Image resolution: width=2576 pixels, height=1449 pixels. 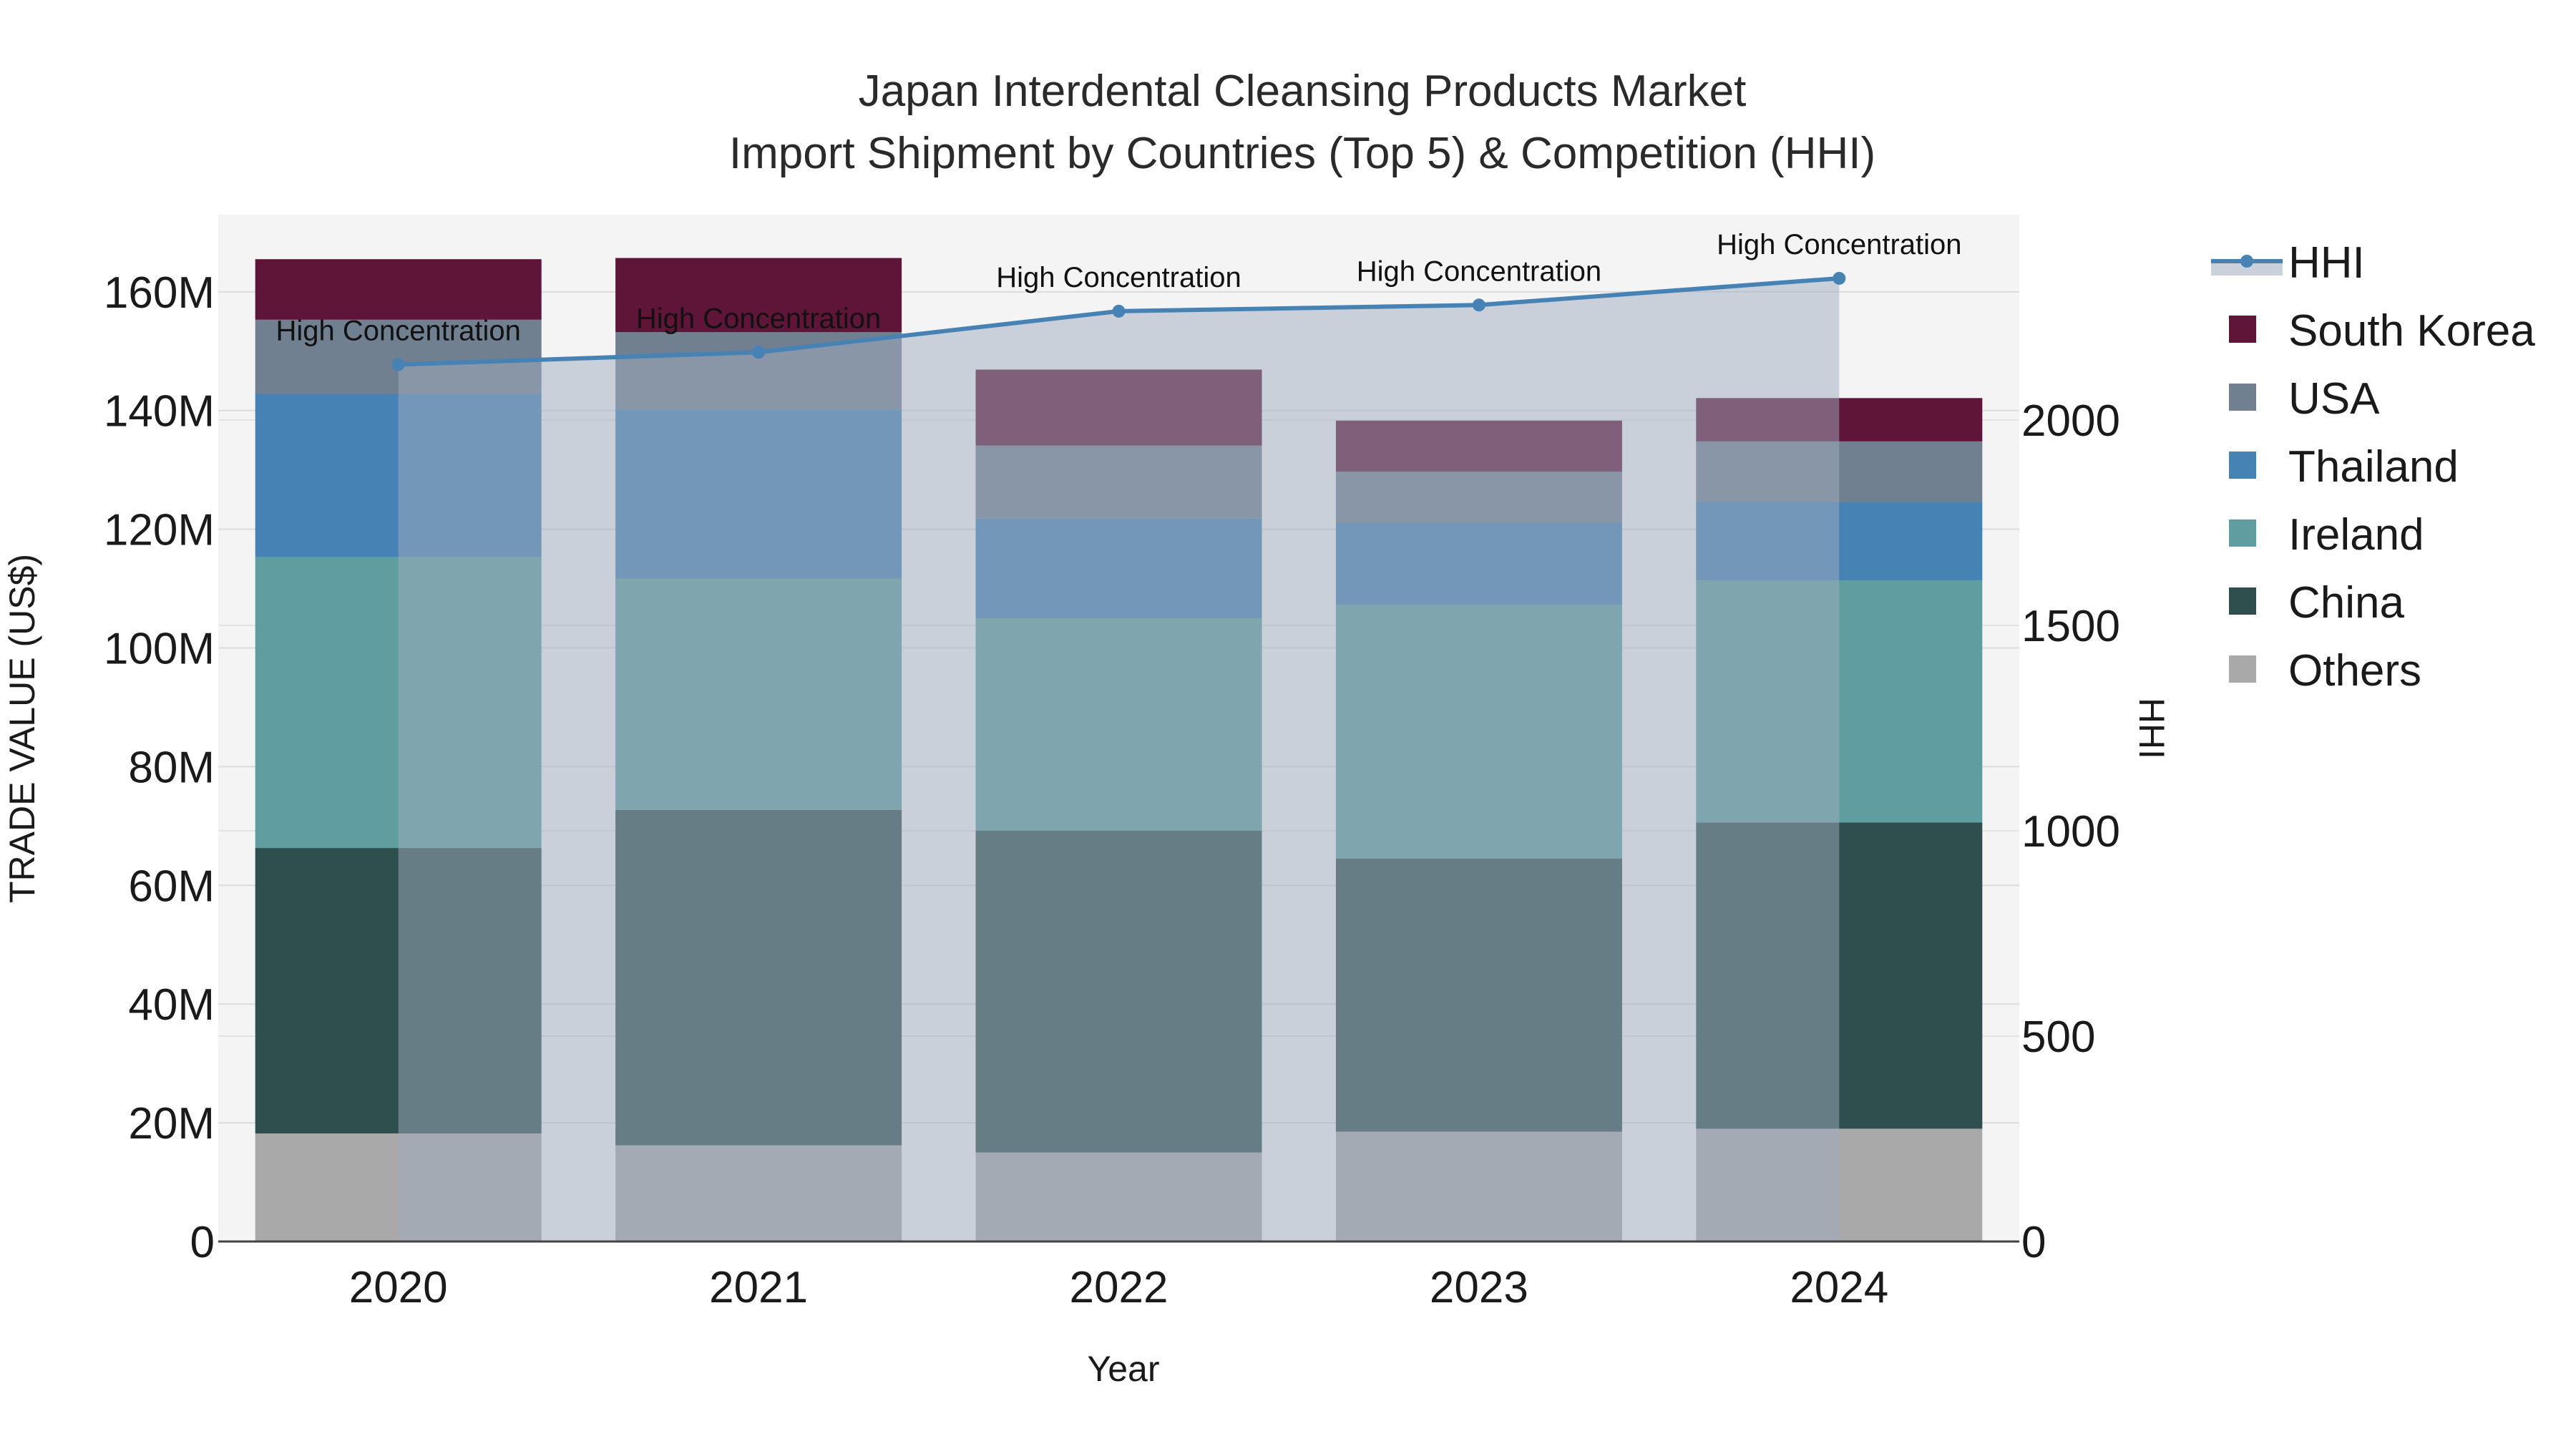 I want to click on y2-tick-label-1500: 1500, so click(x=2070, y=626).